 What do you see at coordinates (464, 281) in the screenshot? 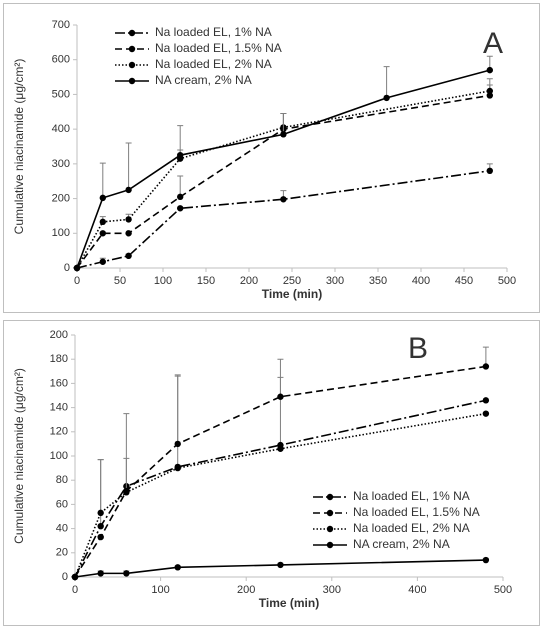
I see `x-tick-label: 450` at bounding box center [464, 281].